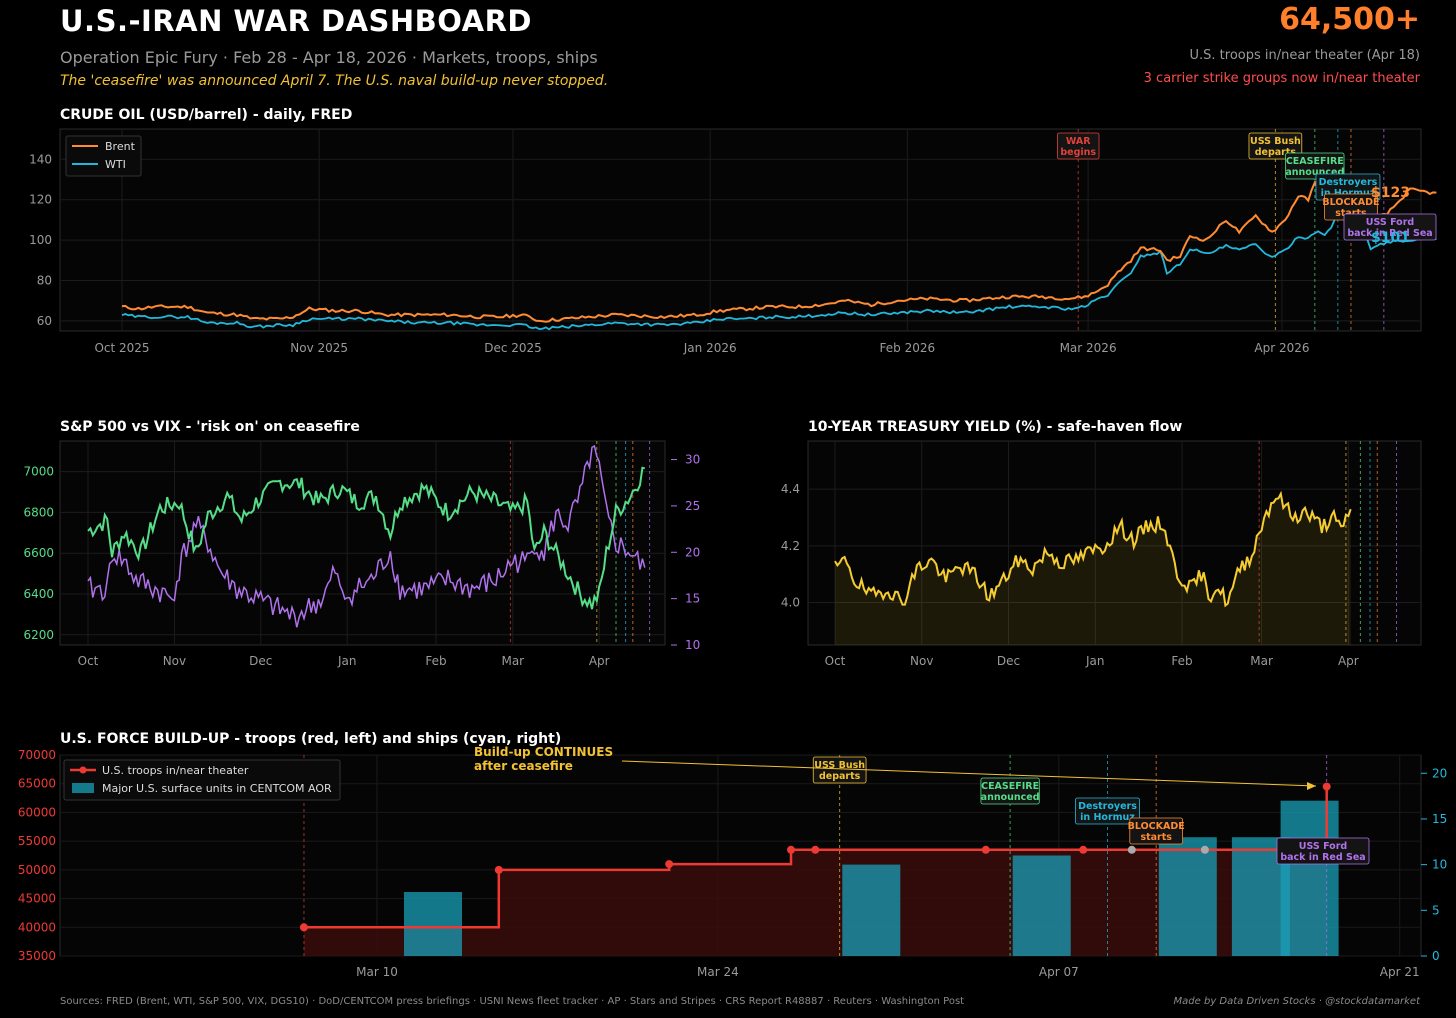  Describe the element at coordinates (1439, 819) in the screenshot. I see `ships-y-tick: 15` at that location.